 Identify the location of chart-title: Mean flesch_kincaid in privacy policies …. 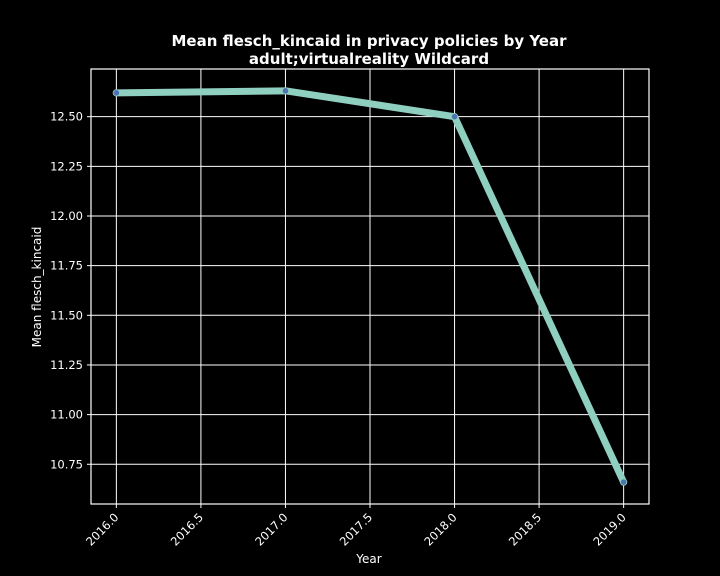
(369, 41).